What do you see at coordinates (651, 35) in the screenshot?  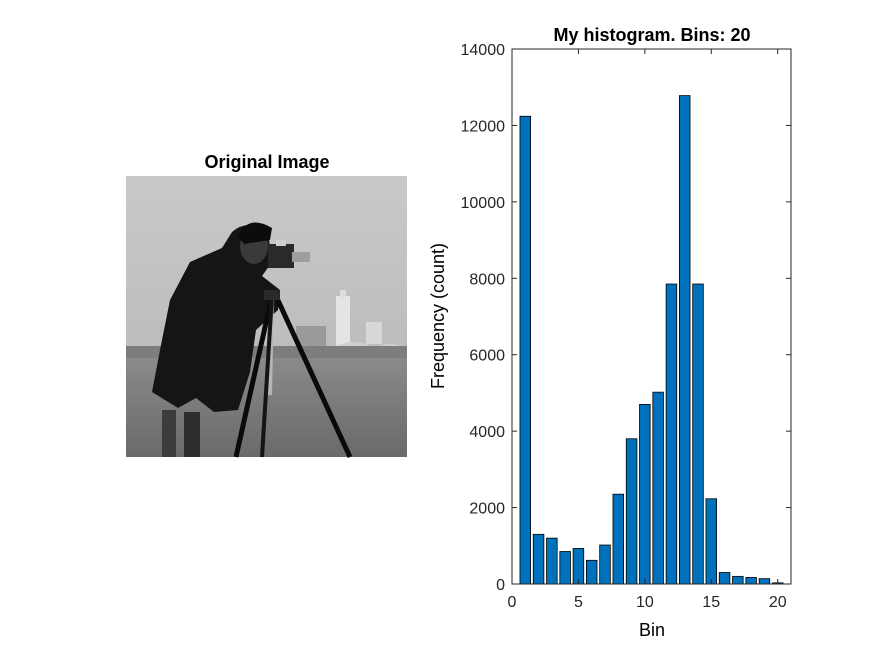 I see `chart-title: My histogram. Bins: 20` at bounding box center [651, 35].